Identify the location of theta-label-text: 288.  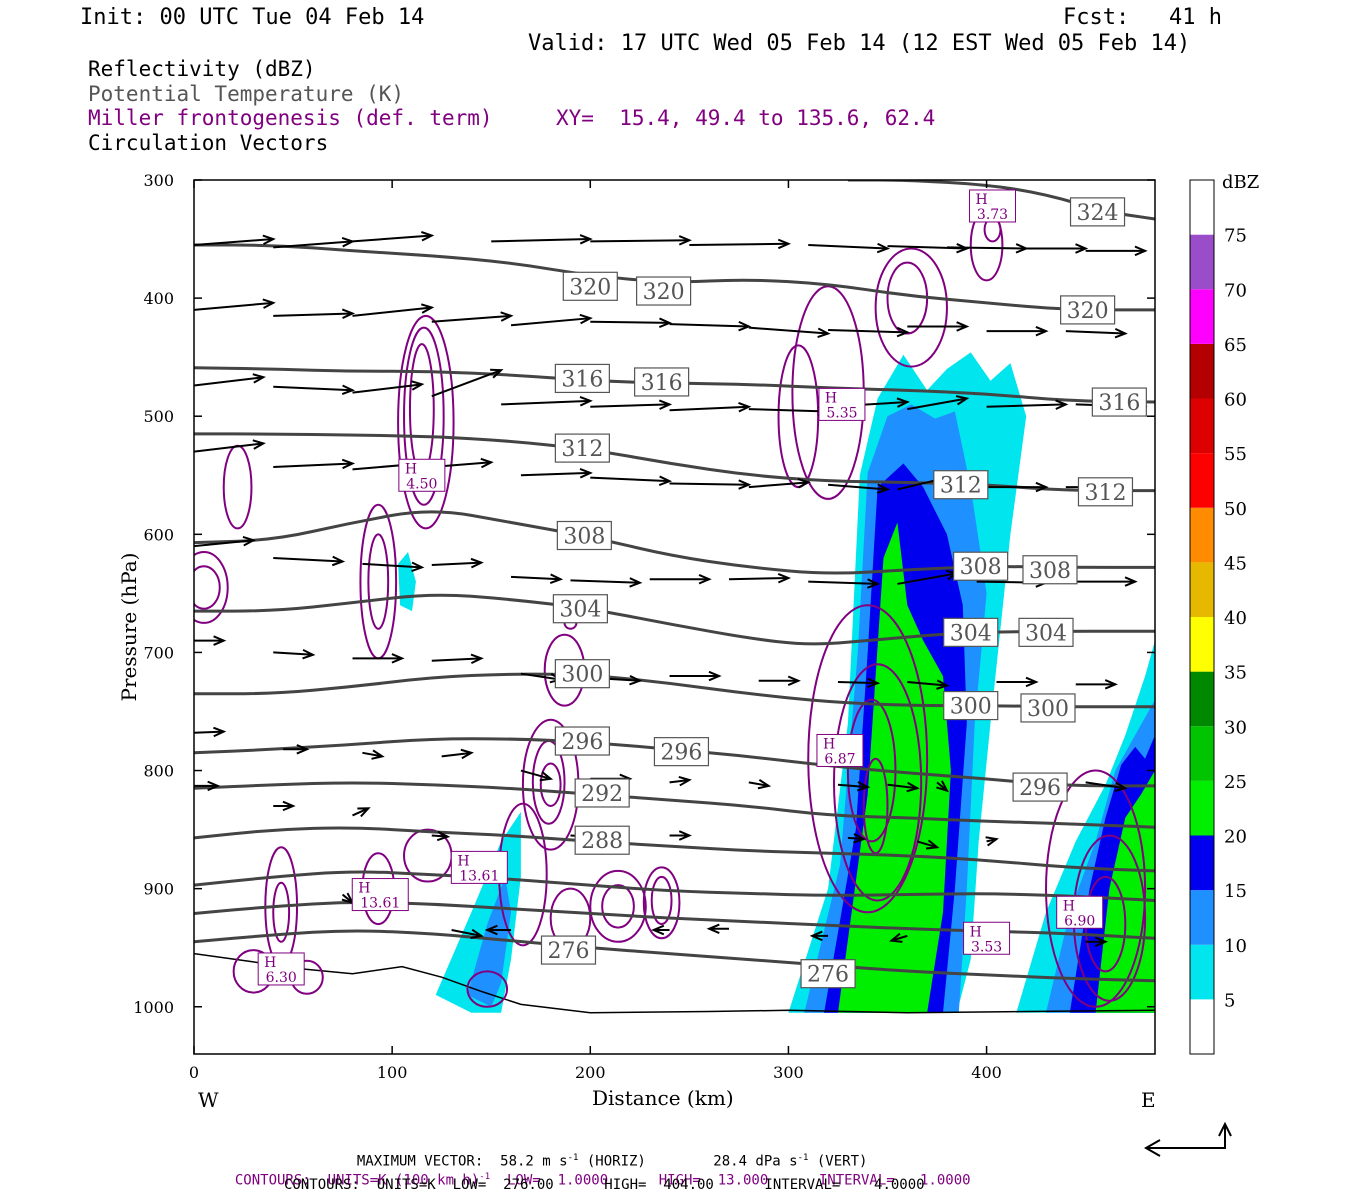
(602, 841).